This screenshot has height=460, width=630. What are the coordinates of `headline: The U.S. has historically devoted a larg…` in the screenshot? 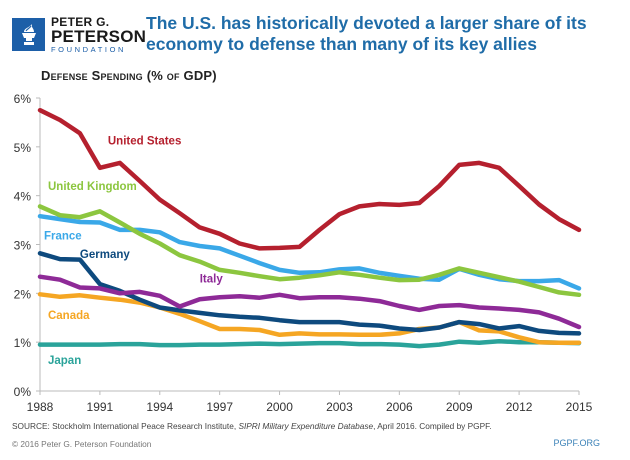 It's located at (366, 33).